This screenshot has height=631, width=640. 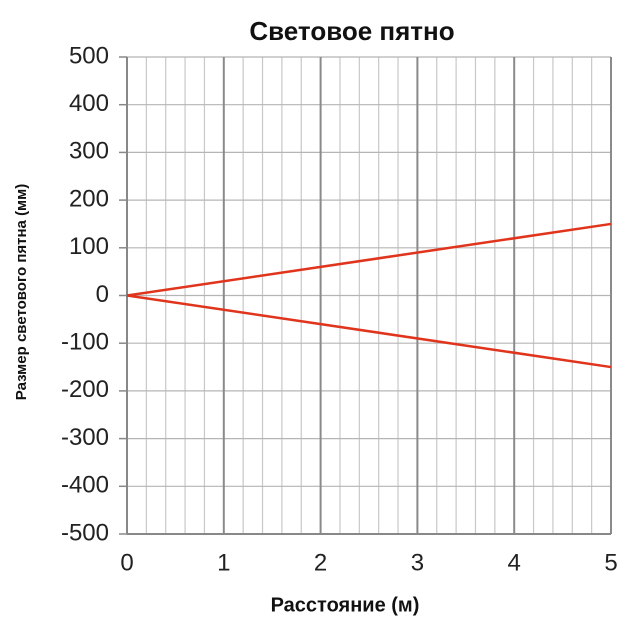 I want to click on y-axis-label: Размер светового пятна (мм), so click(x=21, y=292).